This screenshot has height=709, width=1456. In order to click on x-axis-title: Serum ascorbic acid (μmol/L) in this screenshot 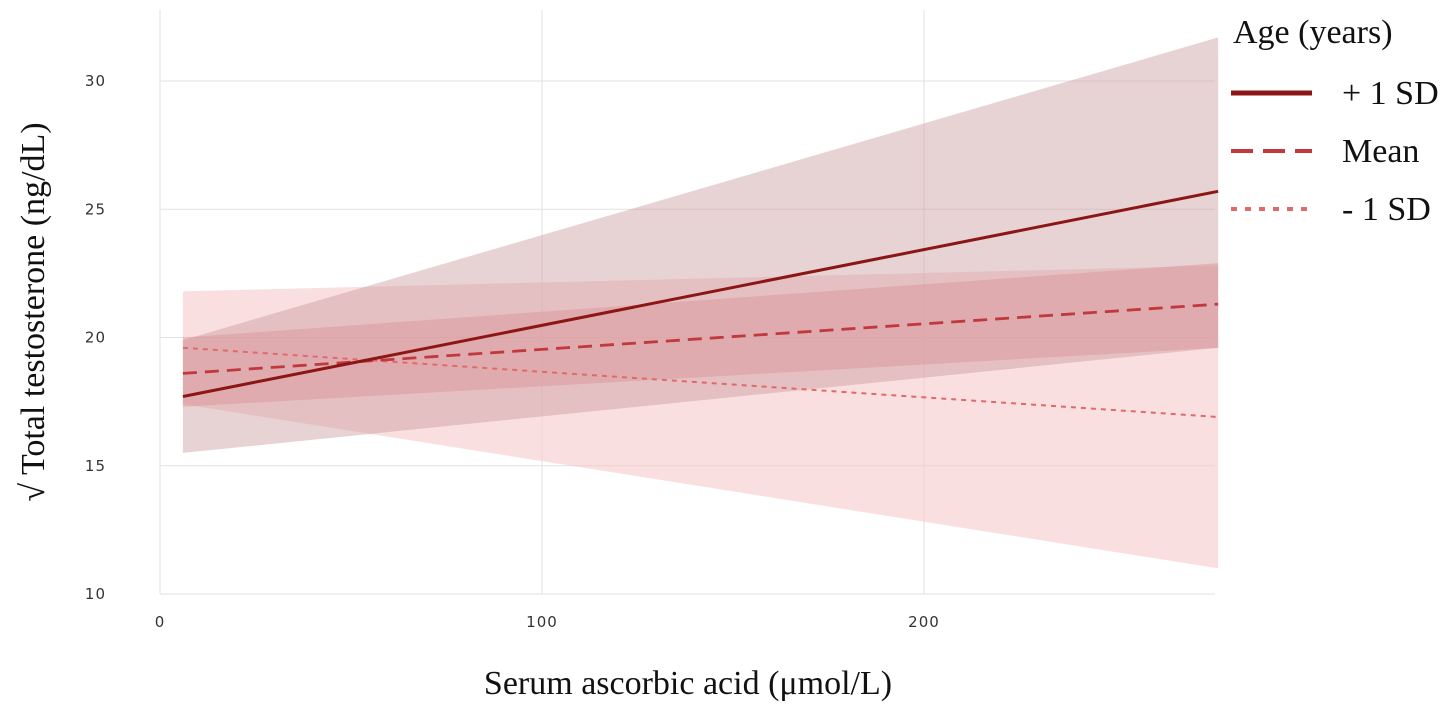, I will do `click(688, 683)`.